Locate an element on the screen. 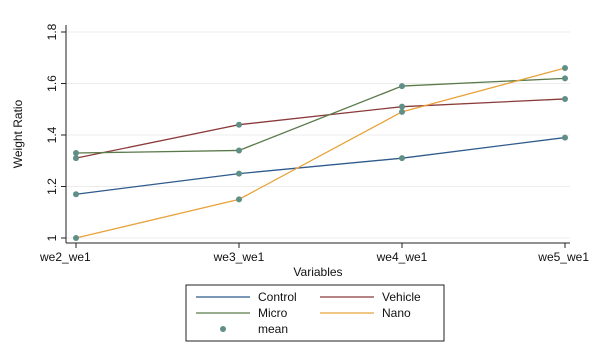 This screenshot has width=592, height=347. y-tick-label: 1 is located at coordinates (52, 237).